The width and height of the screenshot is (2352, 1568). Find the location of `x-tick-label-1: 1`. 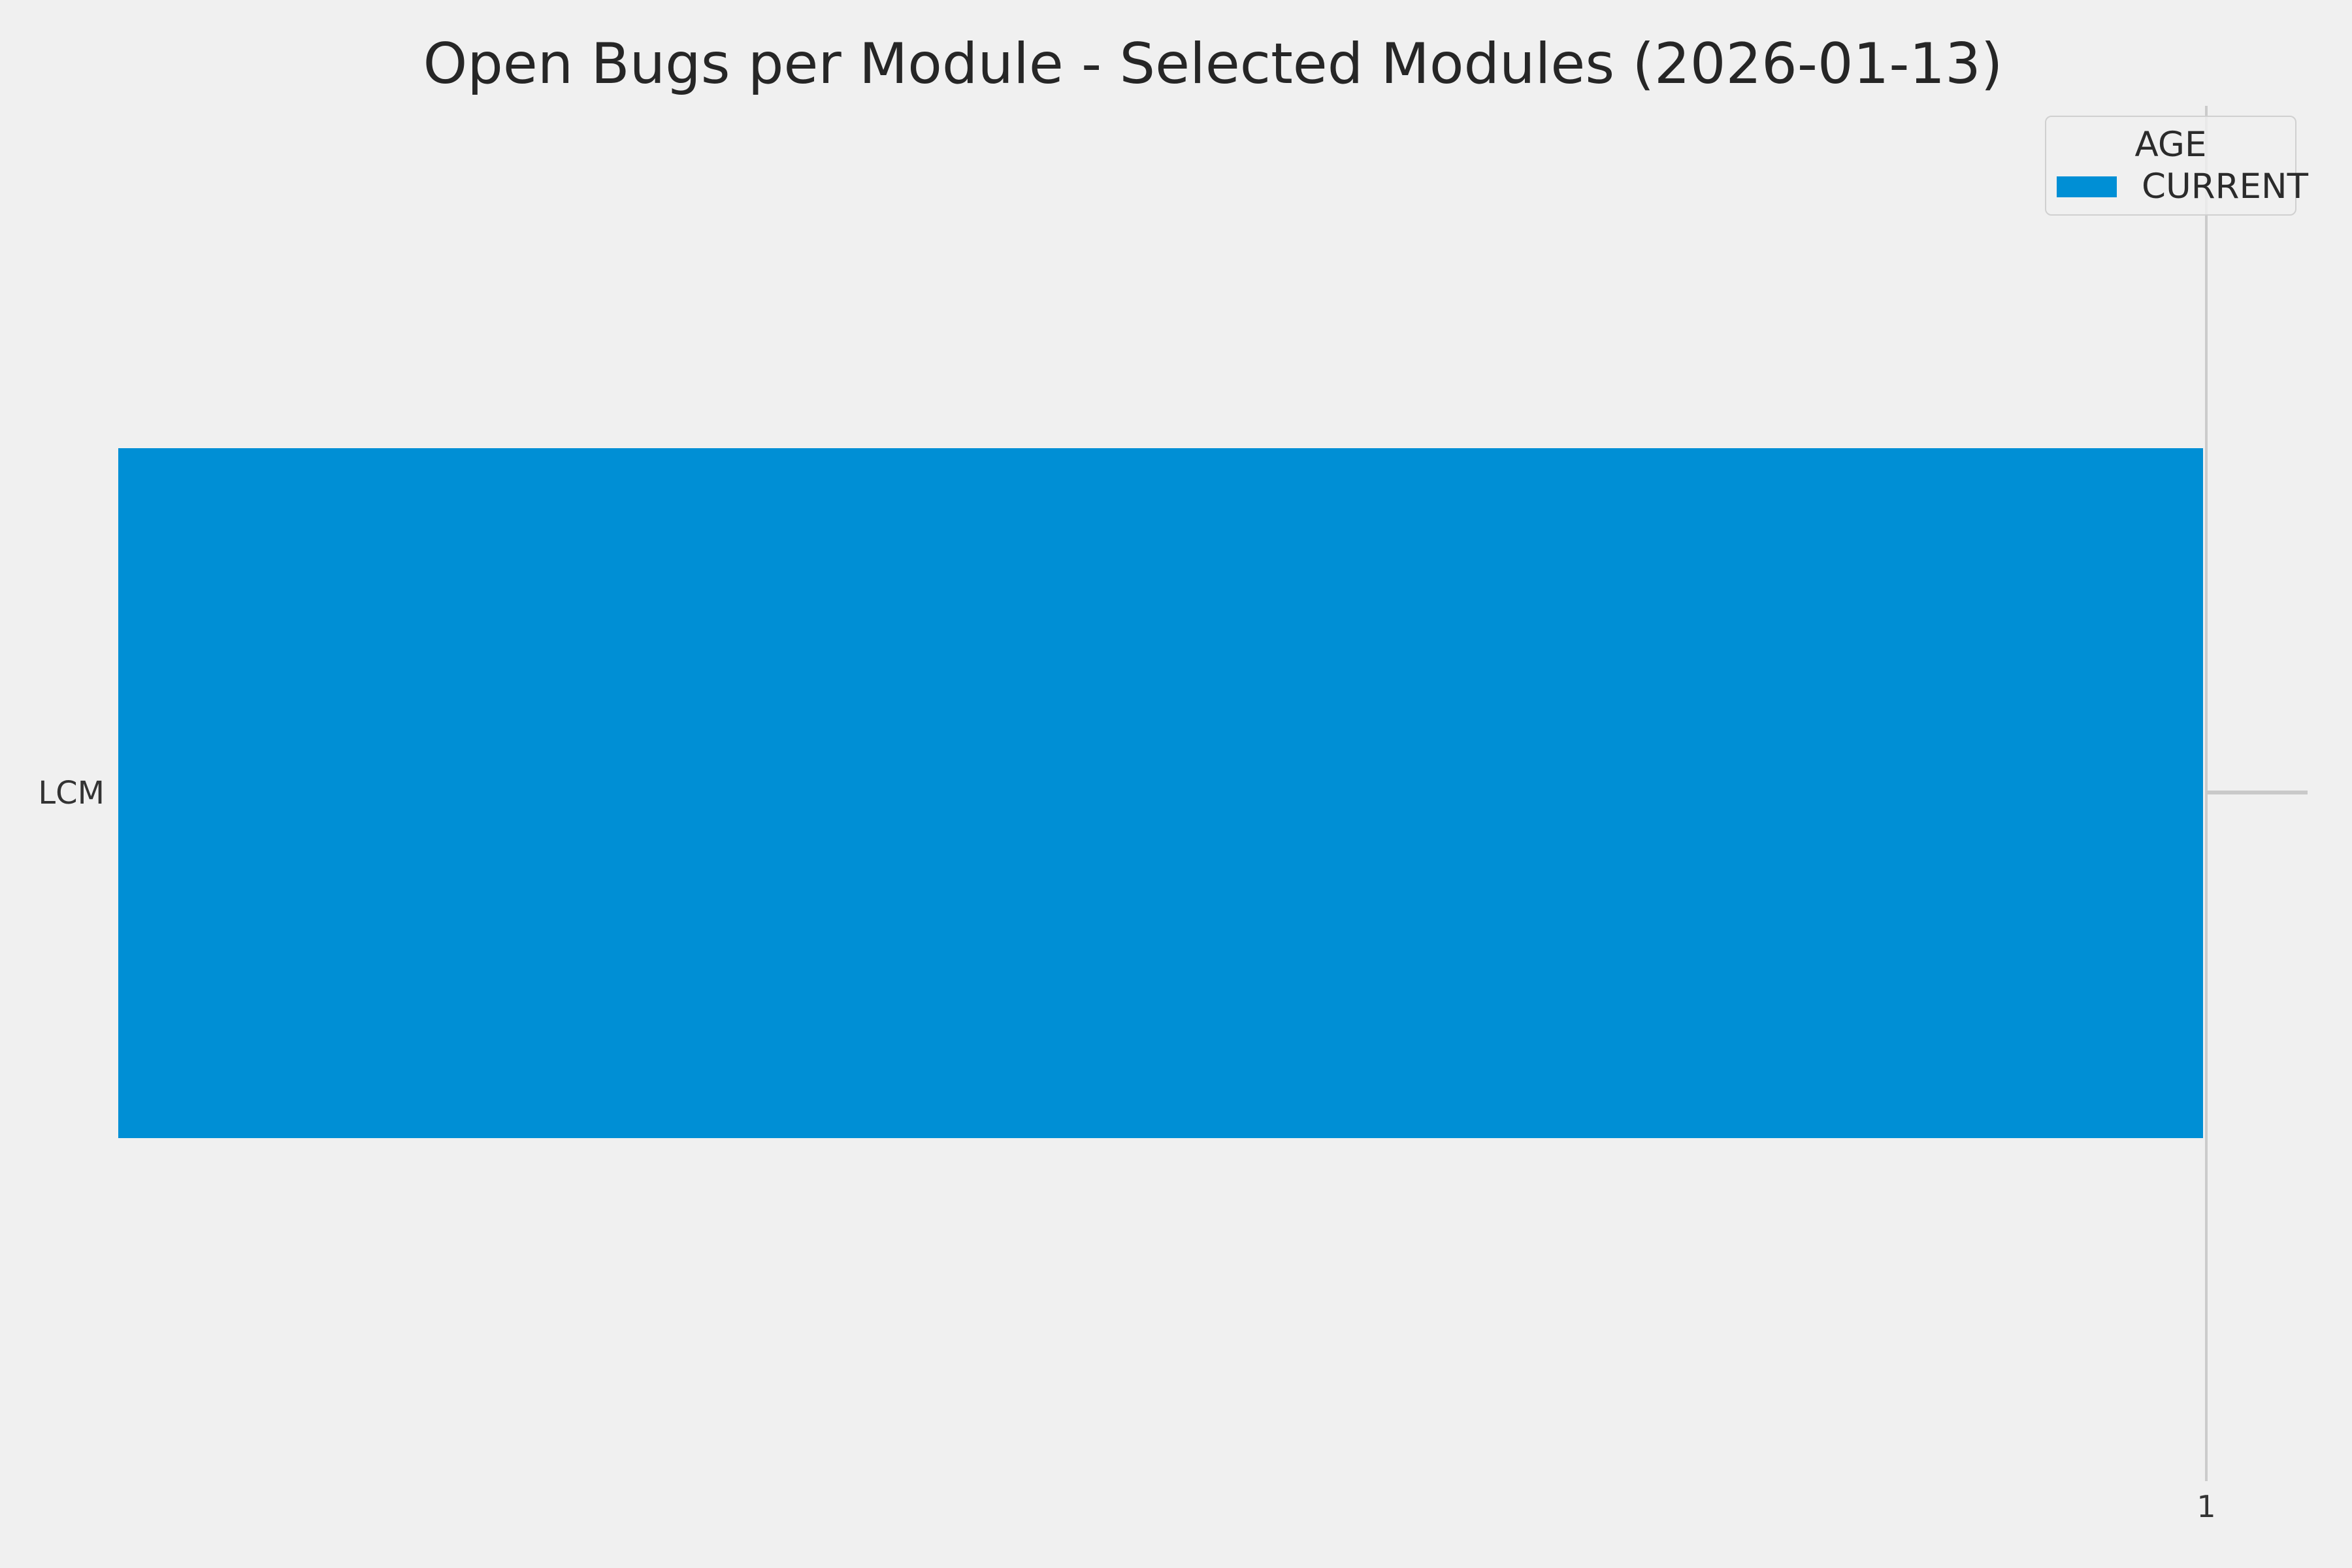

x-tick-label-1: 1 is located at coordinates (2206, 1506).